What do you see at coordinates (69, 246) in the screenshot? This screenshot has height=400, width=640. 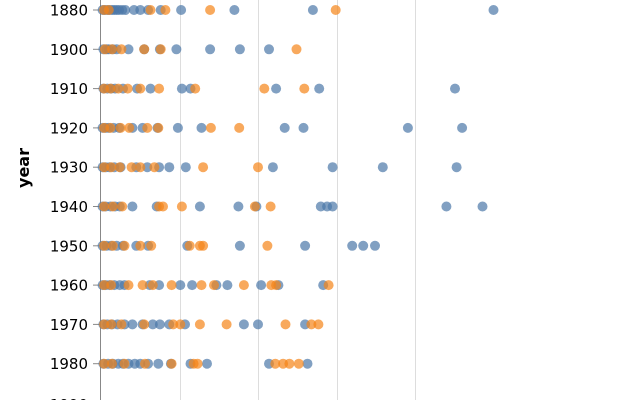 I see `y-tick-label: 1950` at bounding box center [69, 246].